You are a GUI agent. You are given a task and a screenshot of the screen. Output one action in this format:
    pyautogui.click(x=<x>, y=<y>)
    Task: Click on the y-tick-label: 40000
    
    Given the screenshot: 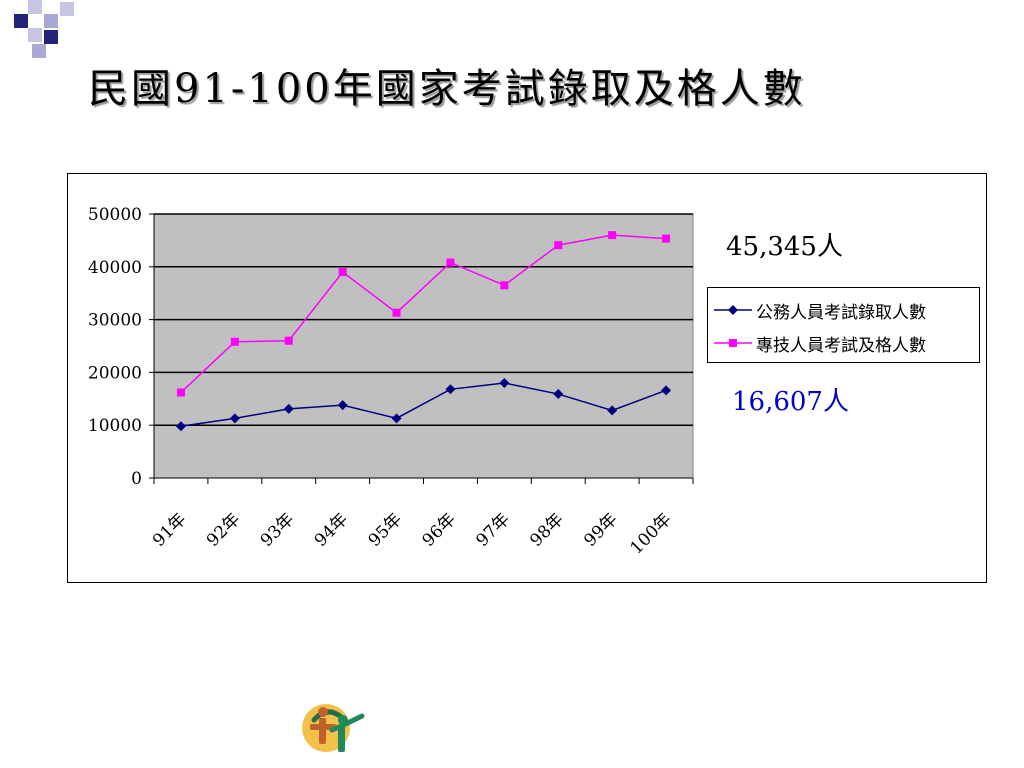 What is the action you would take?
    pyautogui.click(x=115, y=268)
    